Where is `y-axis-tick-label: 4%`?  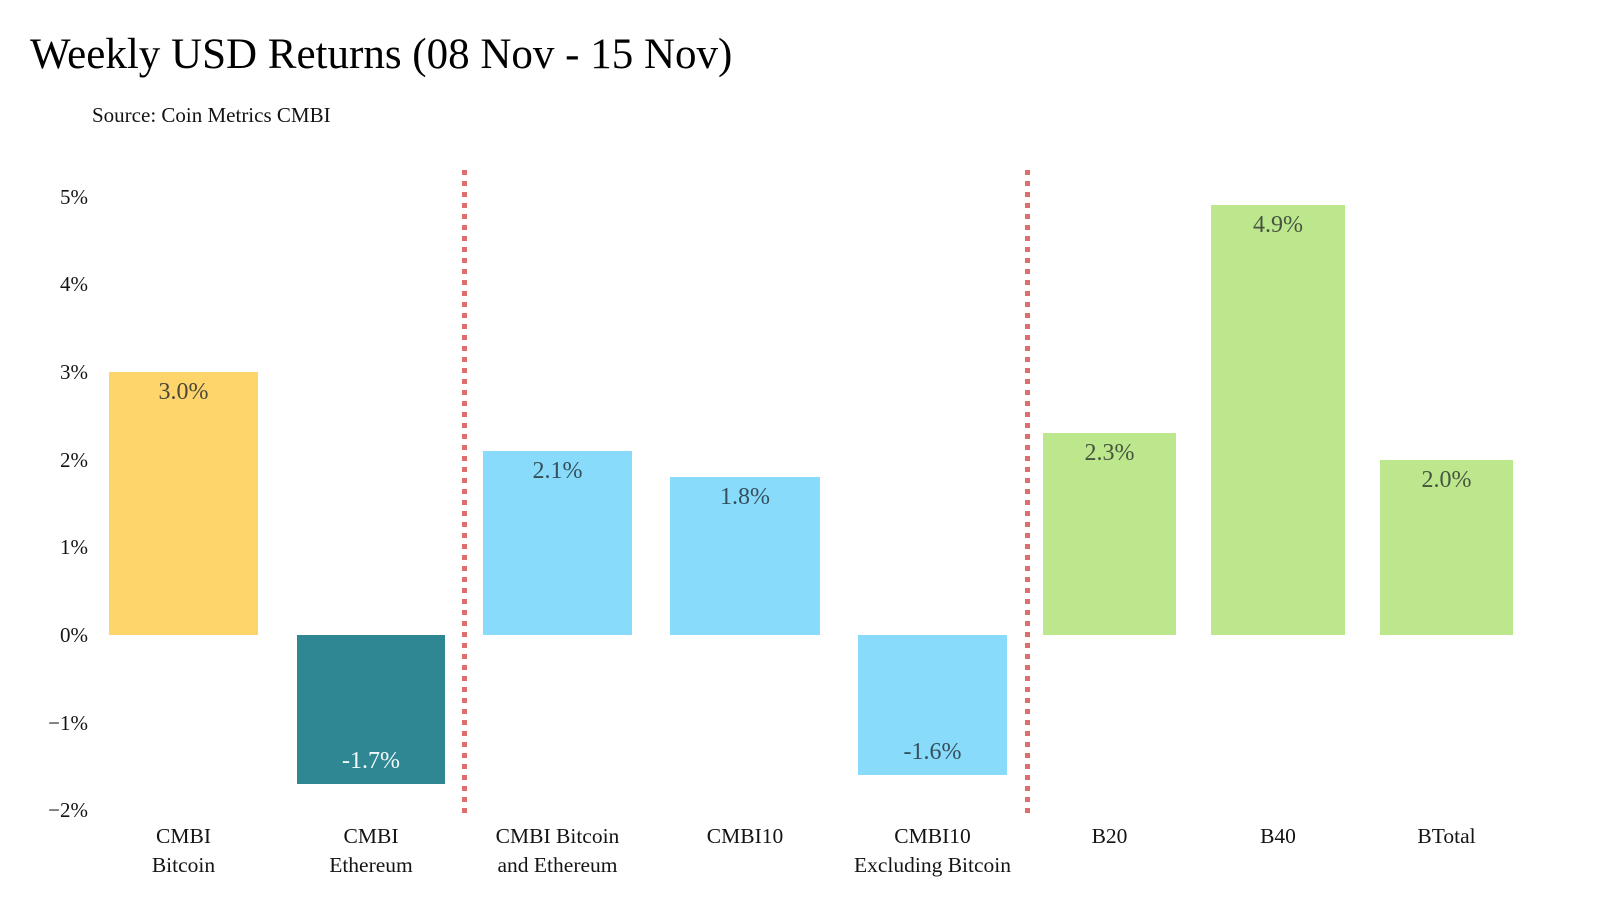
y-axis-tick-label: 4% is located at coordinates (74, 284).